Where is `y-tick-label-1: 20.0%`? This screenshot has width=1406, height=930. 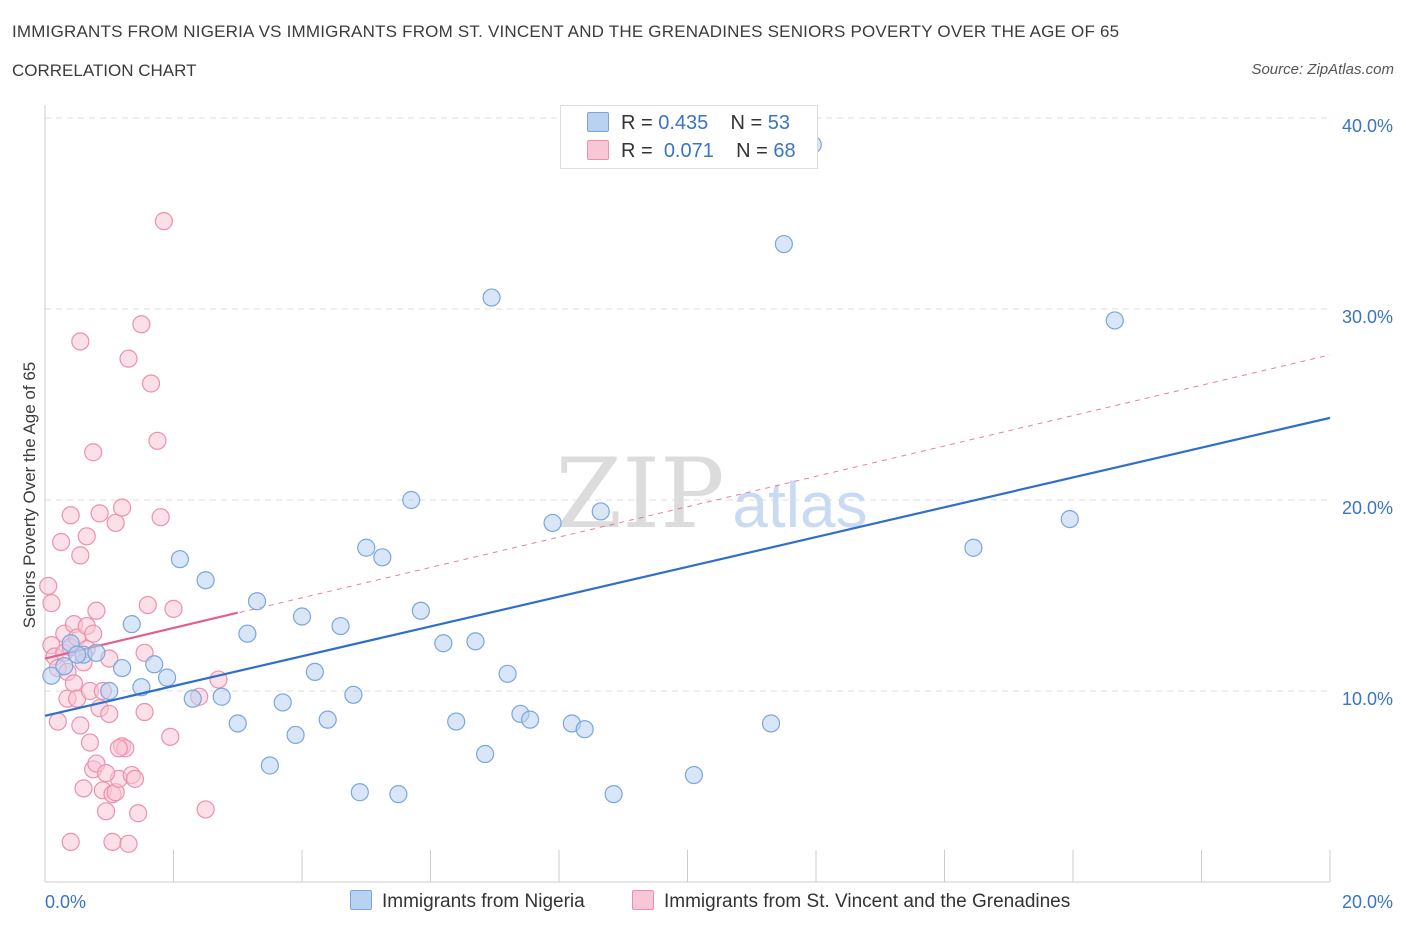 y-tick-label-1: 20.0% is located at coordinates (1367, 508).